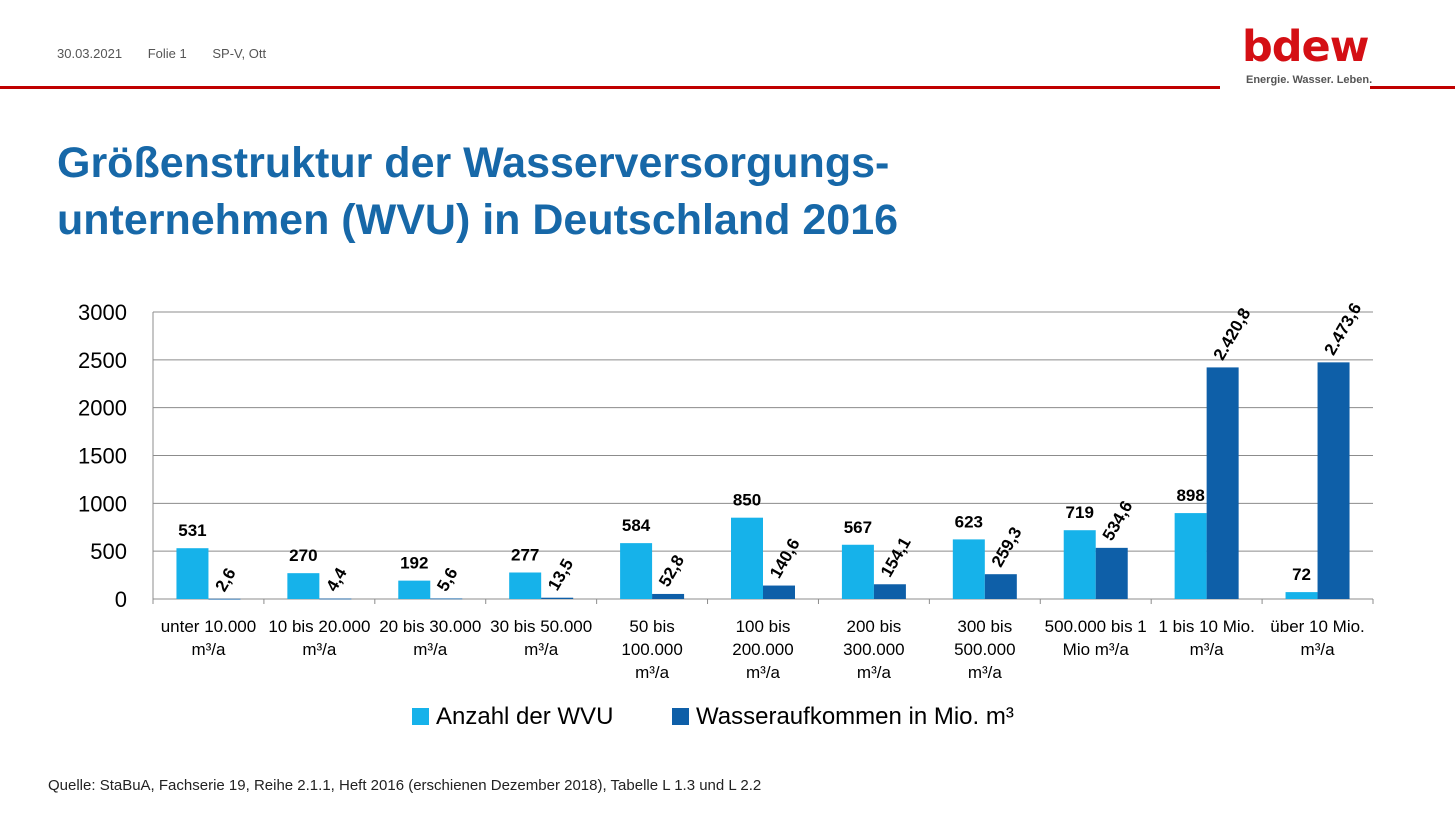 This screenshot has height=821, width=1455. Describe the element at coordinates (524, 716) in the screenshot. I see `legend-label-anzahl: Anzahl der WVU` at that location.